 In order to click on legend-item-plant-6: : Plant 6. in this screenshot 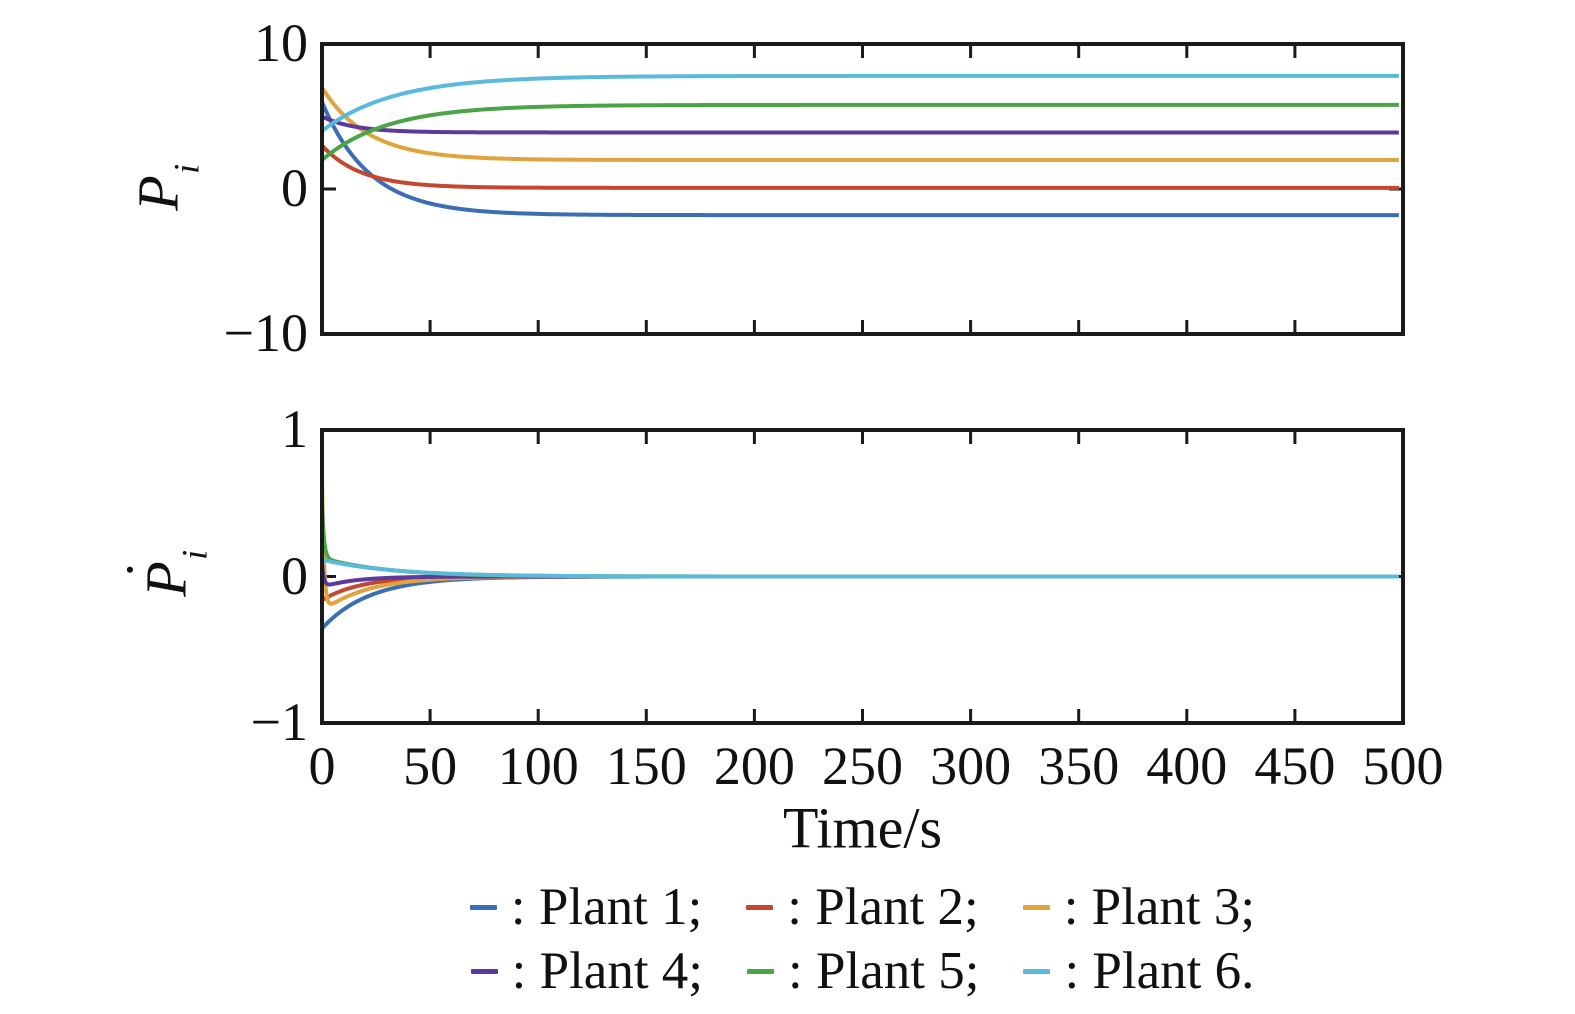, I will do `click(1138, 971)`.